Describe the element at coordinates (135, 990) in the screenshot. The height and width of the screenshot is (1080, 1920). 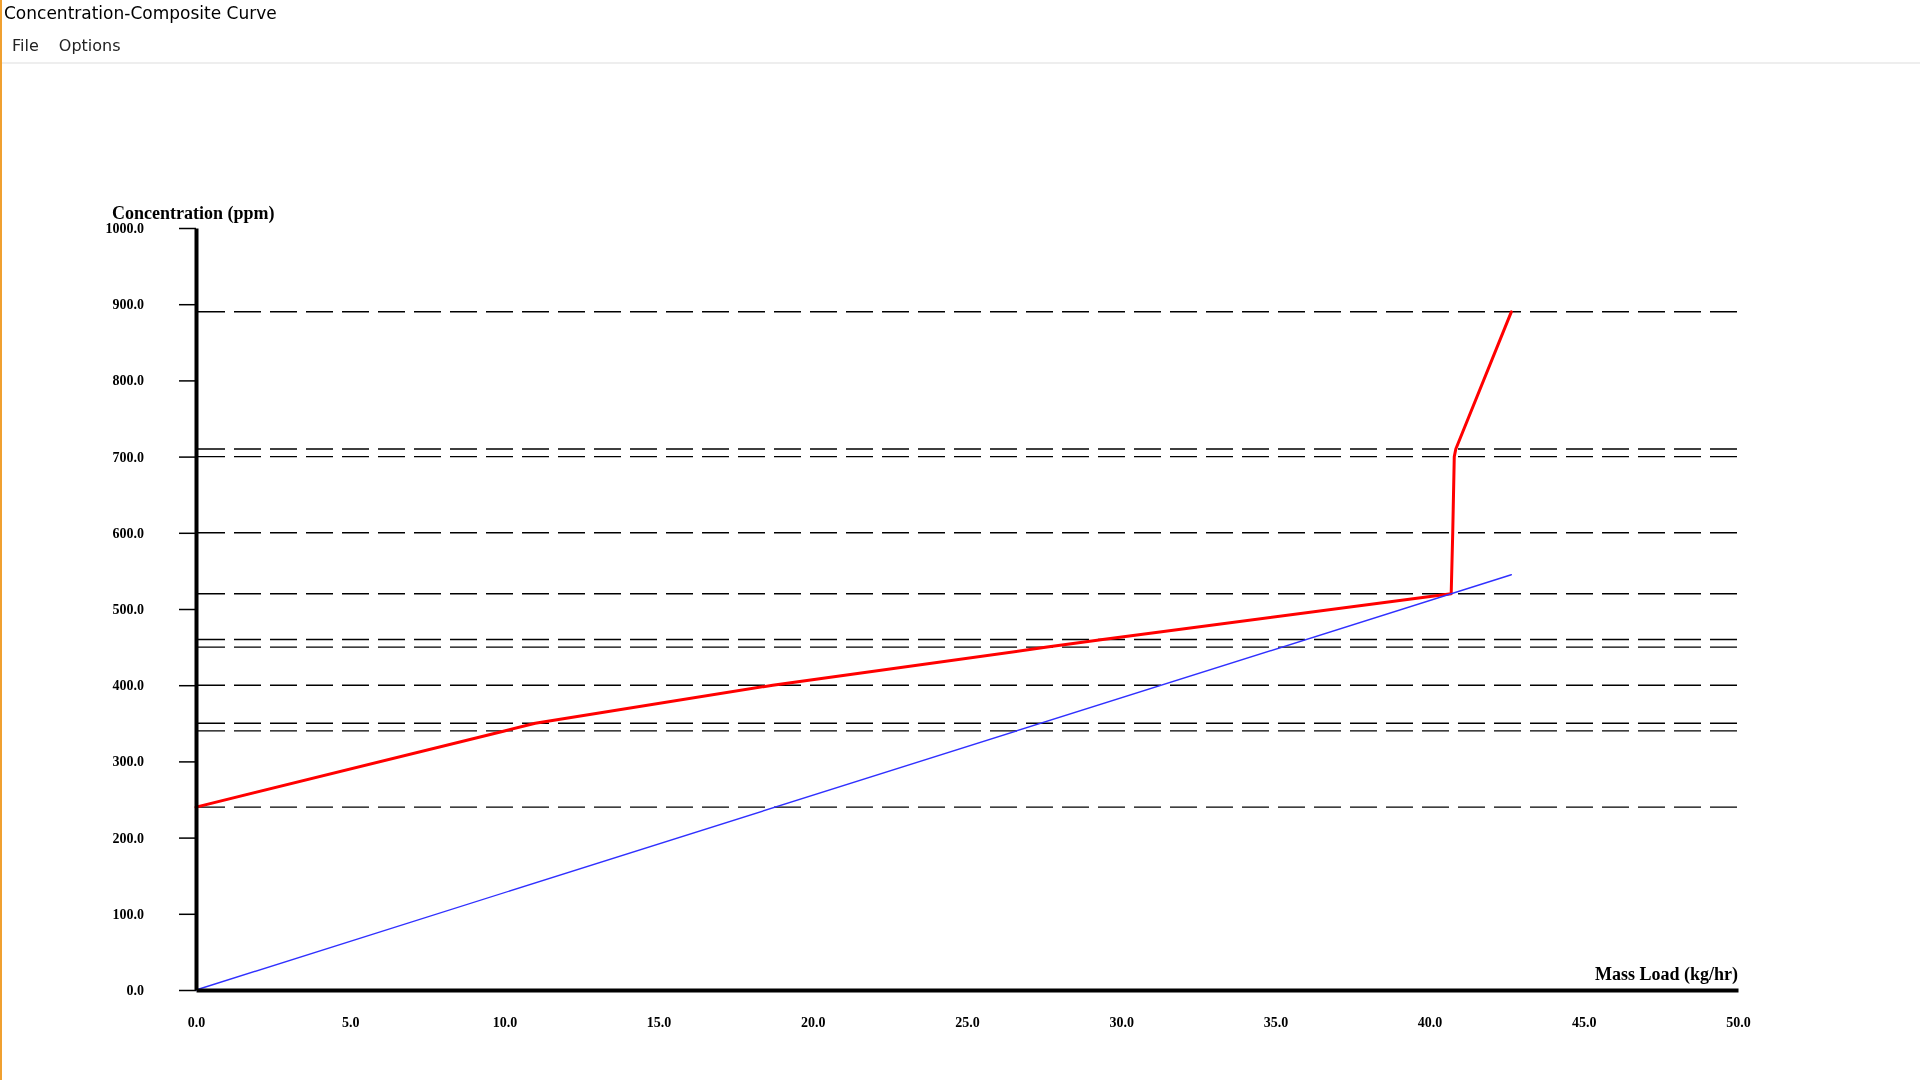
I see `y-tick-label: 0.0` at that location.